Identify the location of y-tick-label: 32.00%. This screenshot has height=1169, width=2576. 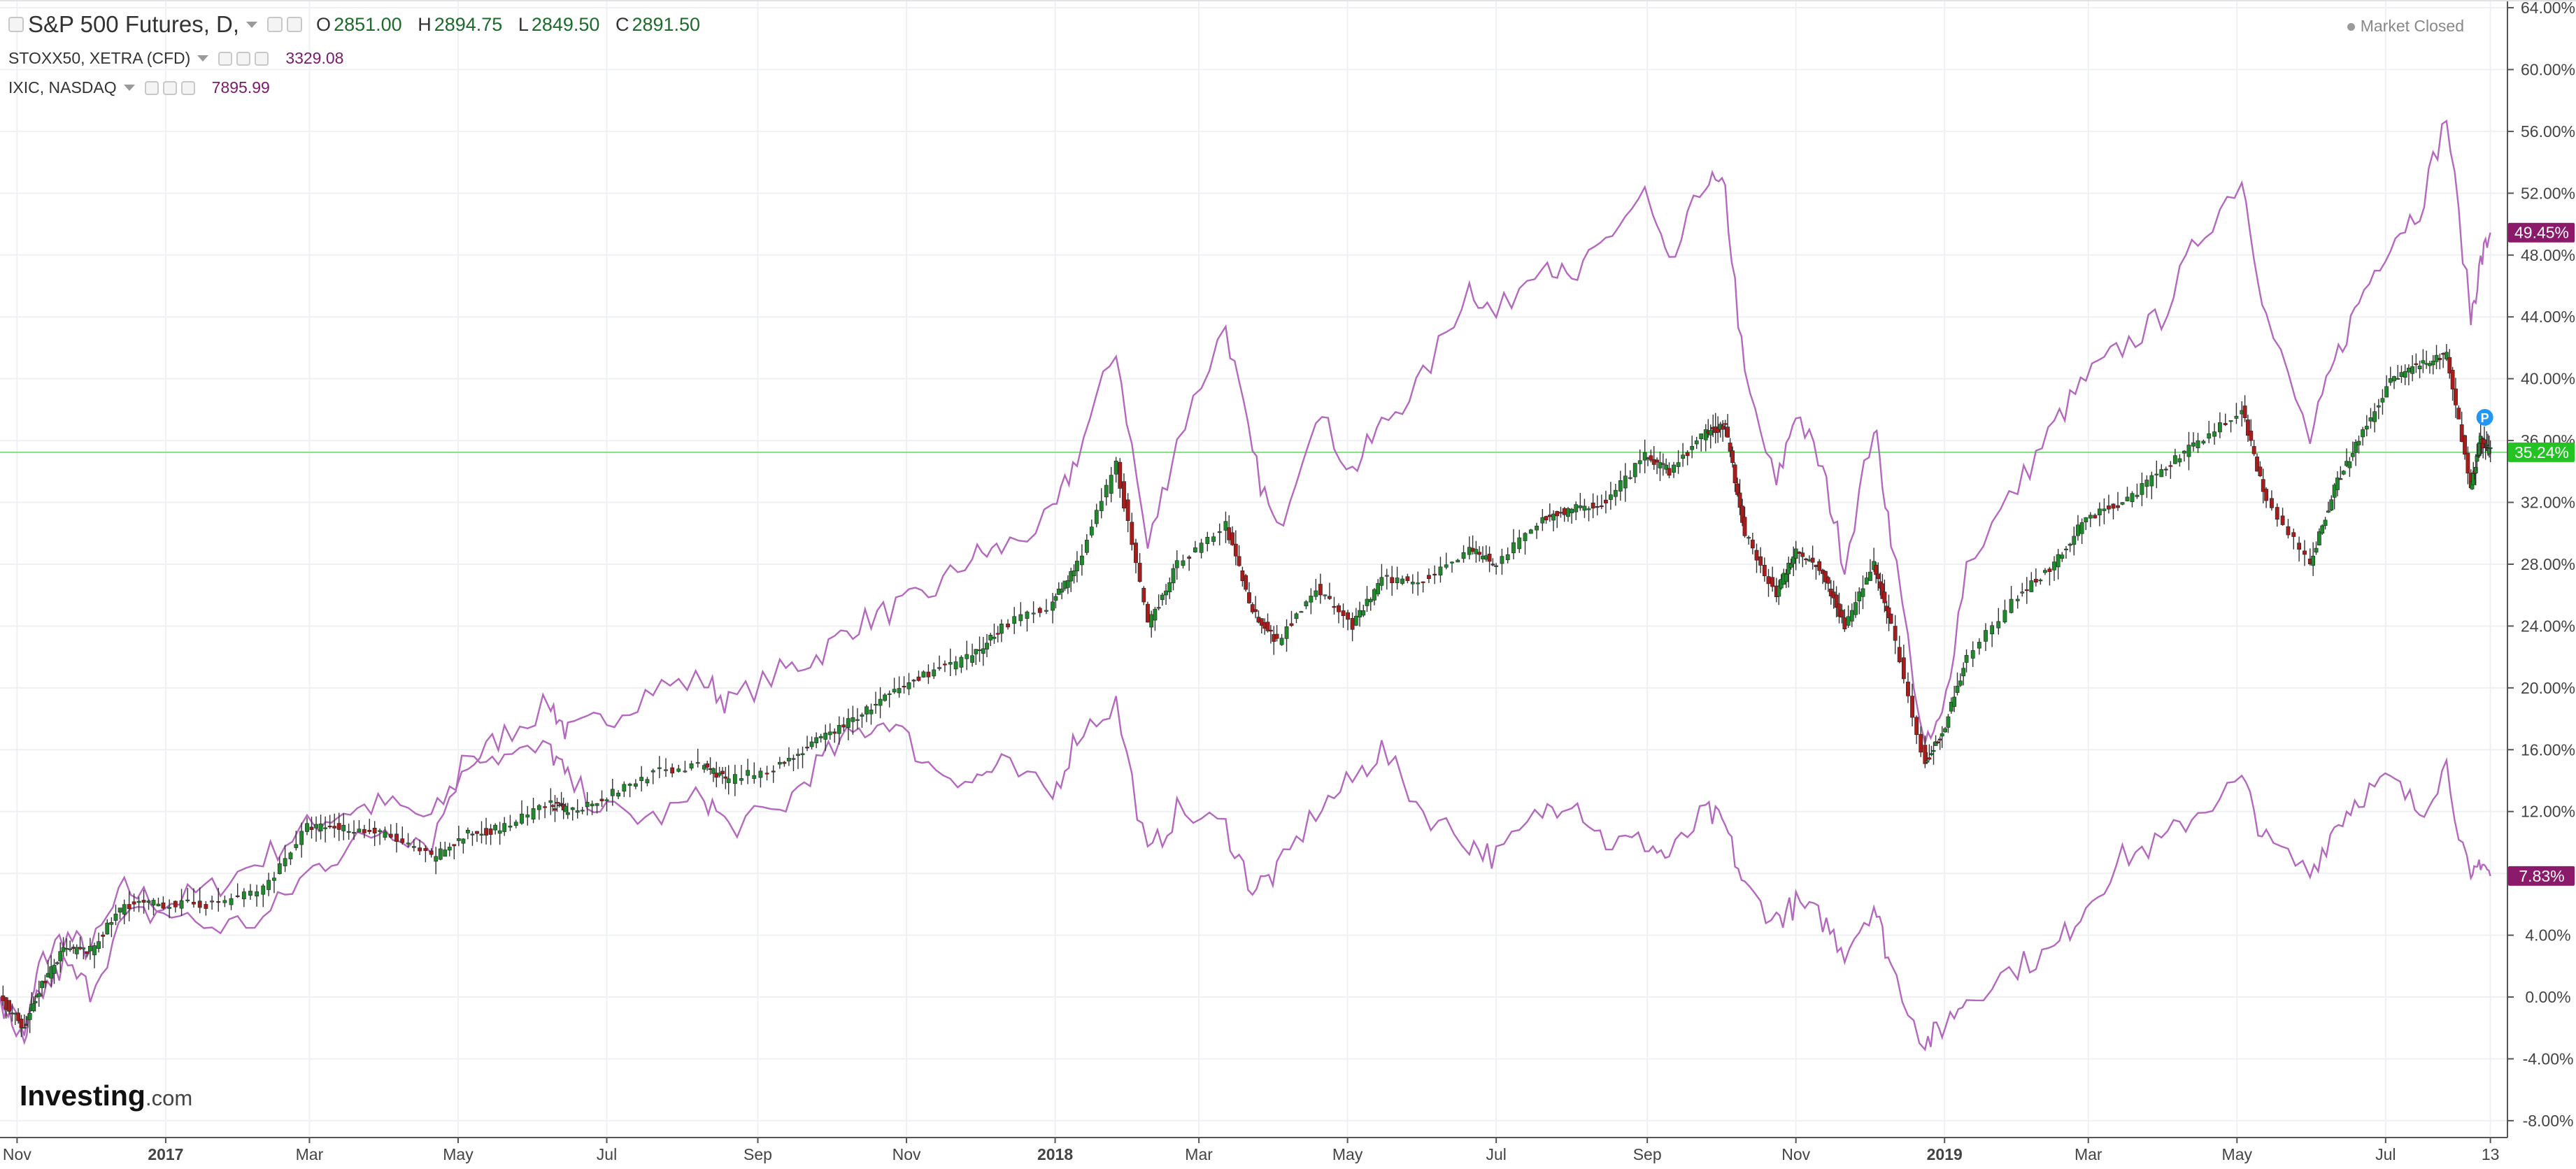
(2548, 503).